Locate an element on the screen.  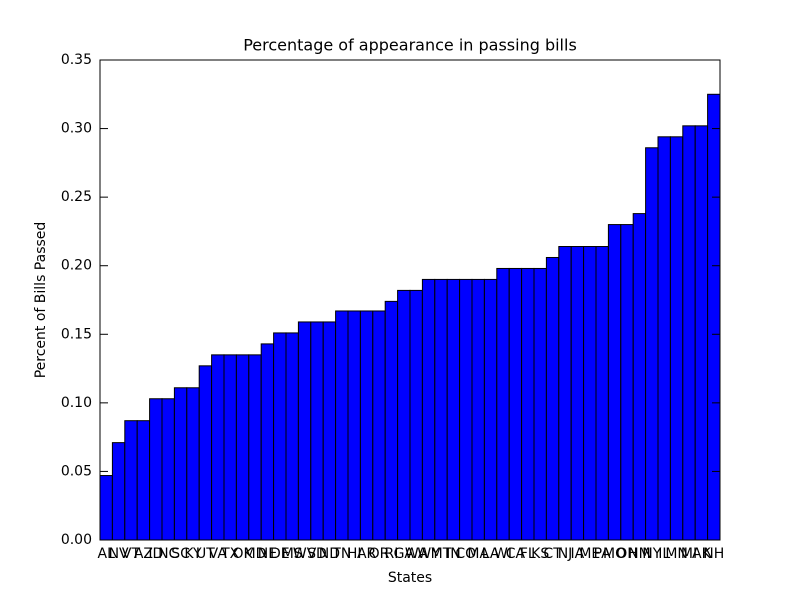
y-axis-label: Percent of Bills Passed is located at coordinates (41, 300).